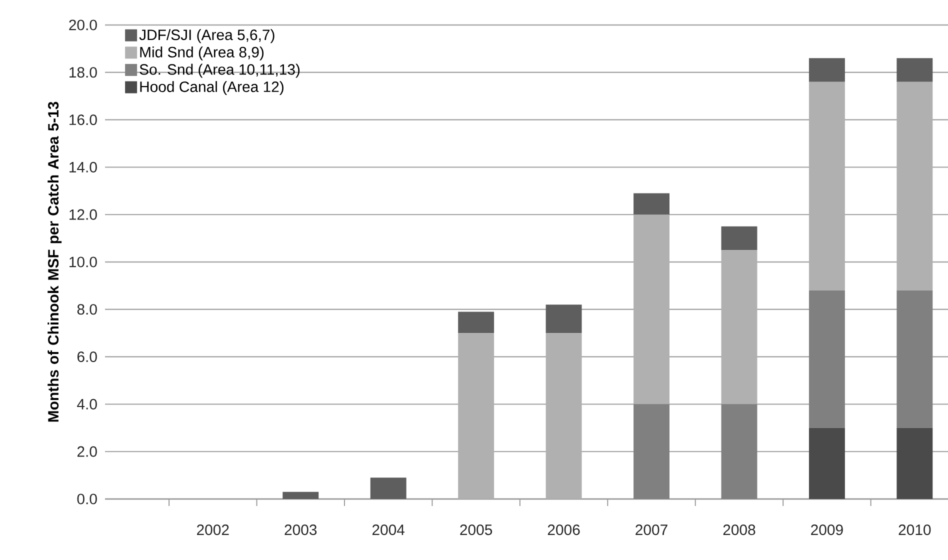 This screenshot has width=948, height=560. Describe the element at coordinates (739, 530) in the screenshot. I see `x-tick-label: 2008` at that location.